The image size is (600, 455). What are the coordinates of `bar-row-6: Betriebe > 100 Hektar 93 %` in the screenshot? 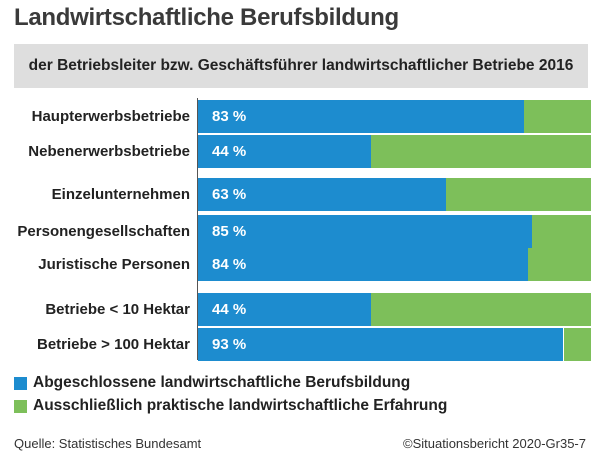 It's located at (300, 344).